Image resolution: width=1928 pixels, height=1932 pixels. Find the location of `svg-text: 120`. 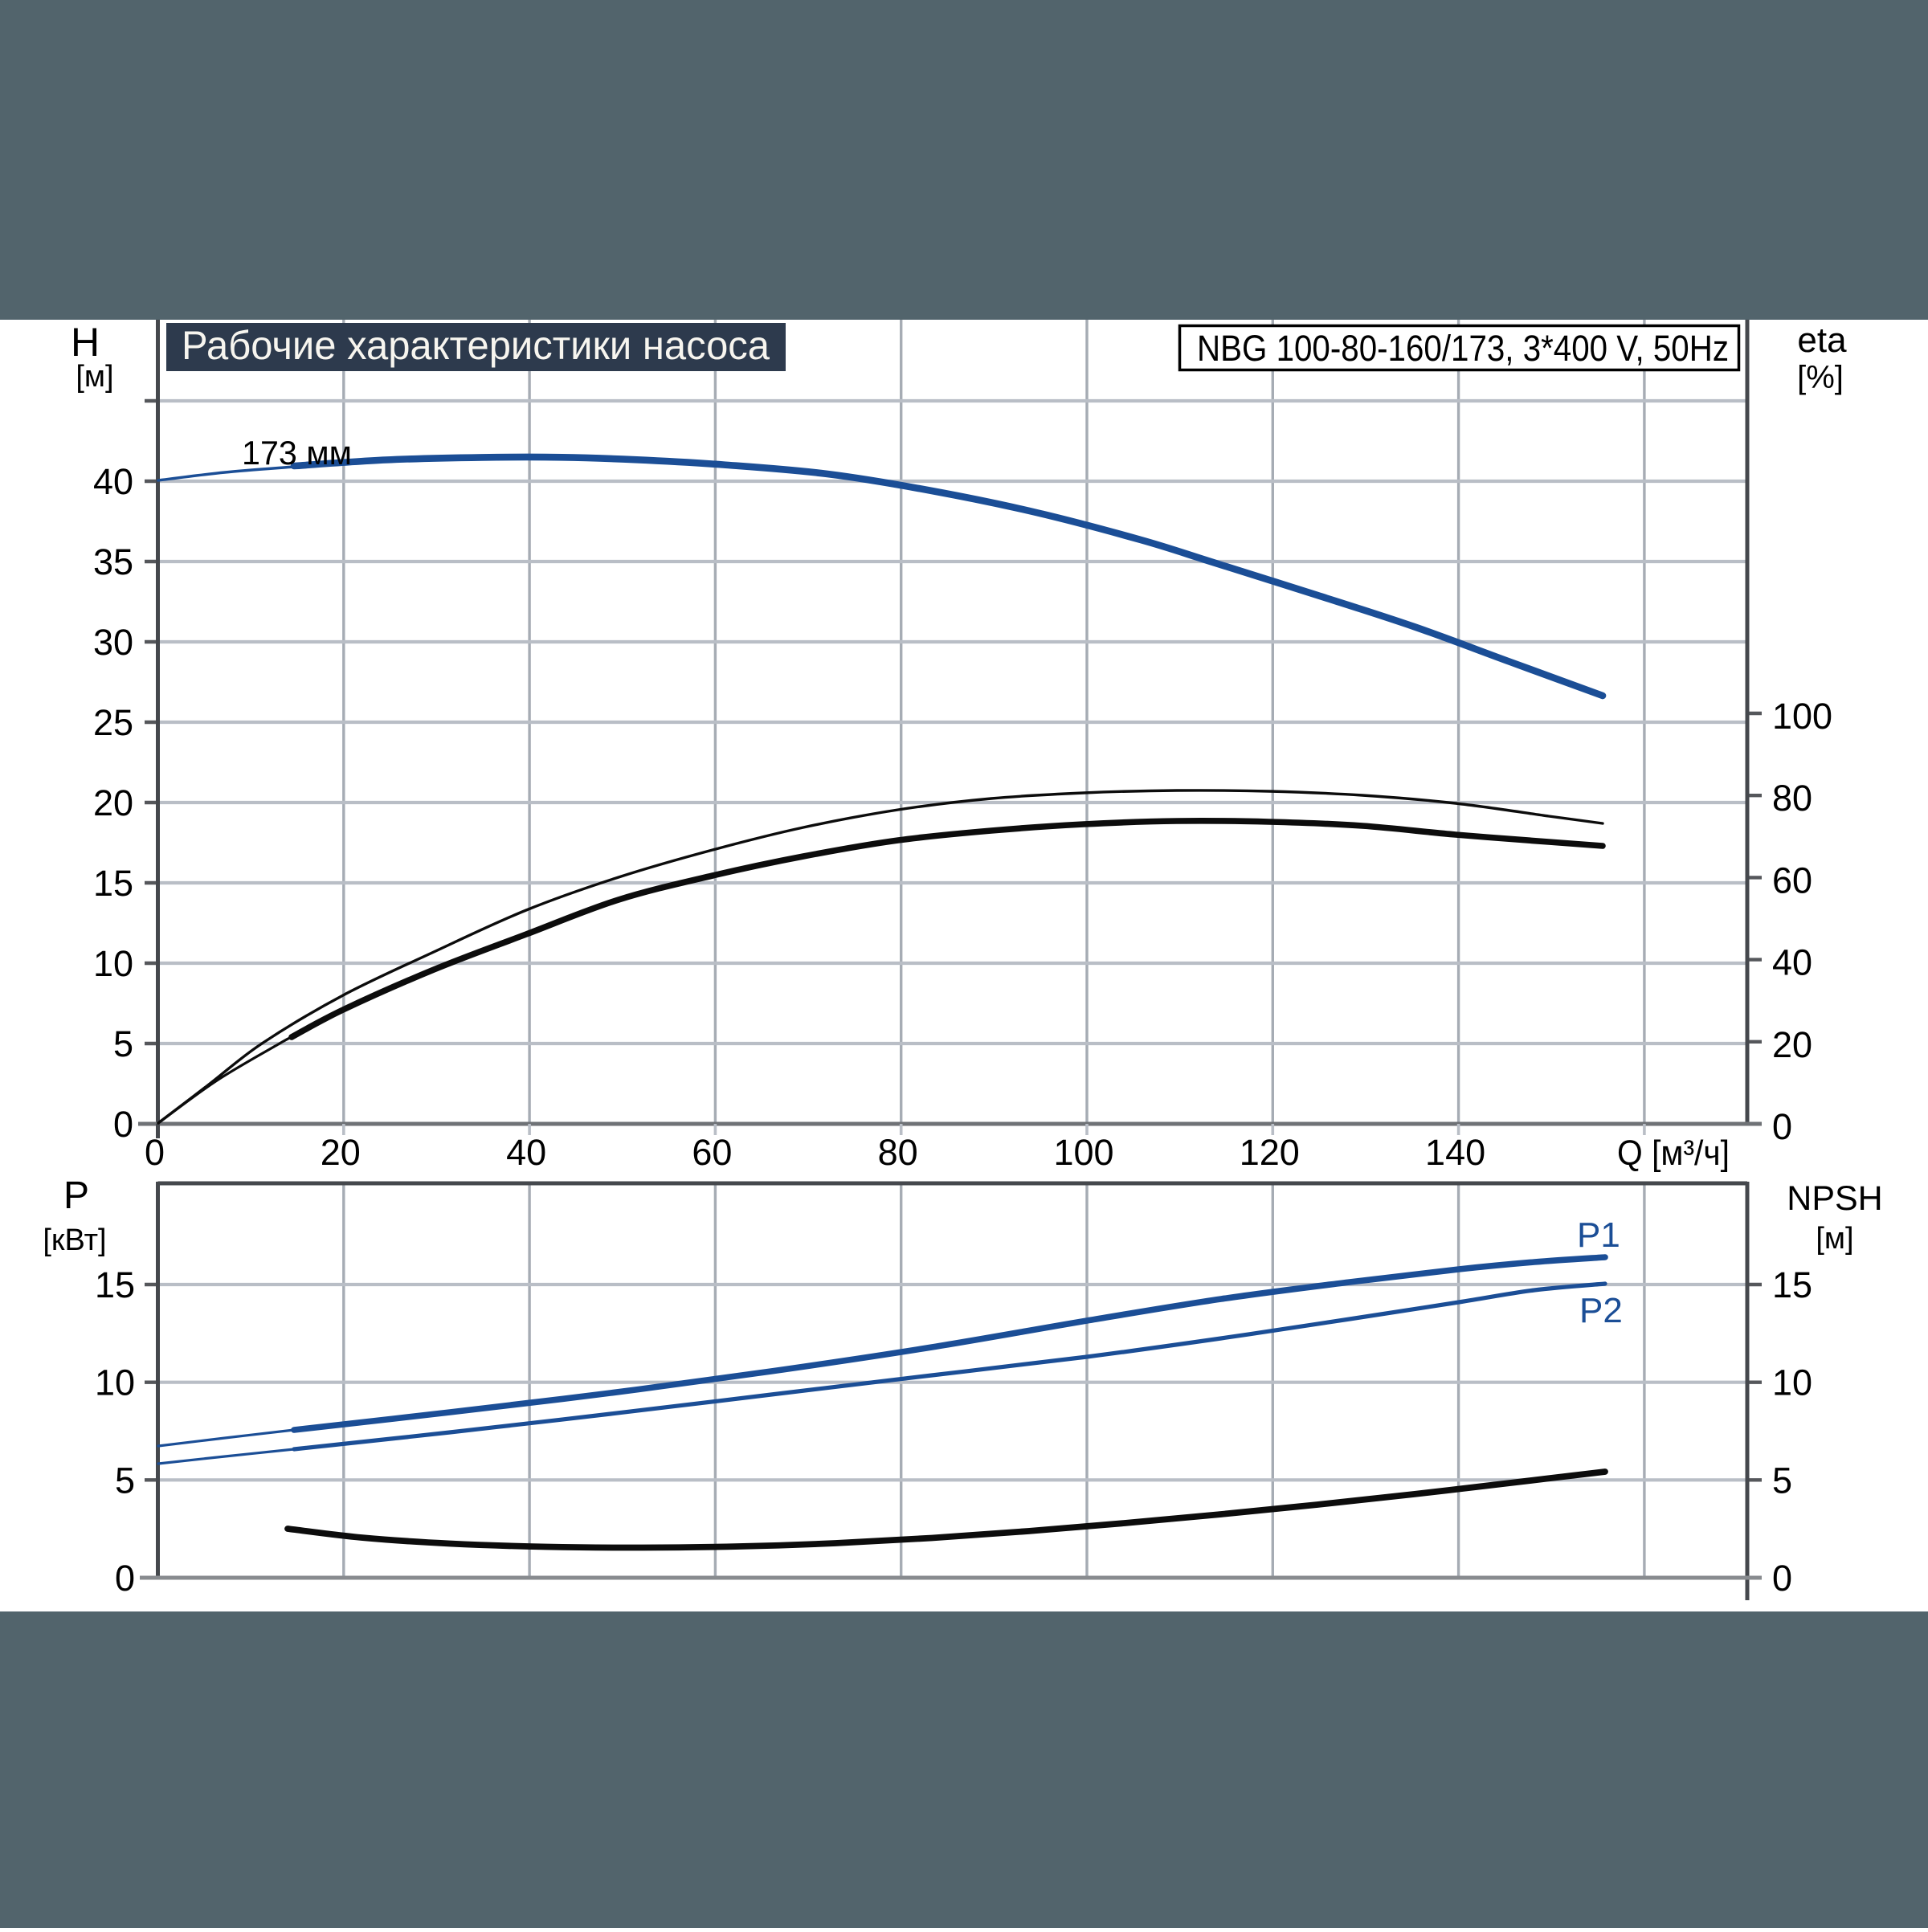

svg-text: 120 is located at coordinates (1270, 1152).